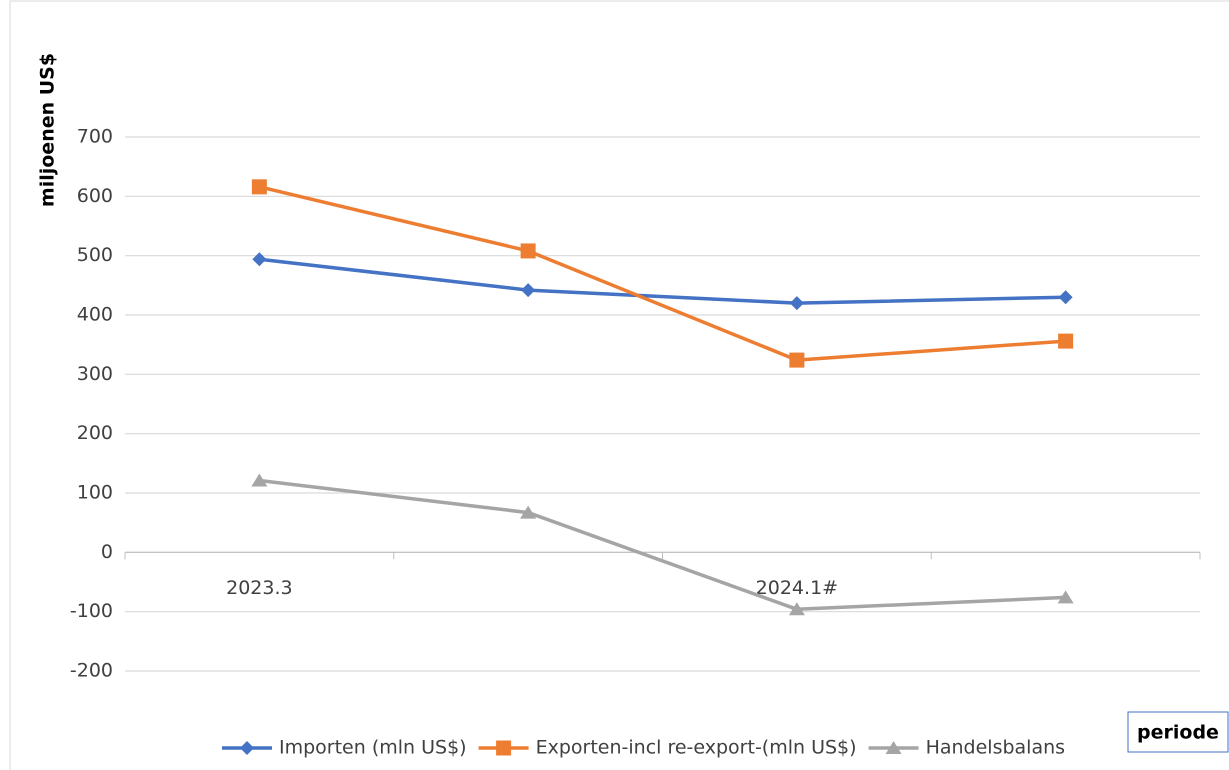 The image size is (1229, 770). What do you see at coordinates (95, 196) in the screenshot?
I see `y-tick-label: 600` at bounding box center [95, 196].